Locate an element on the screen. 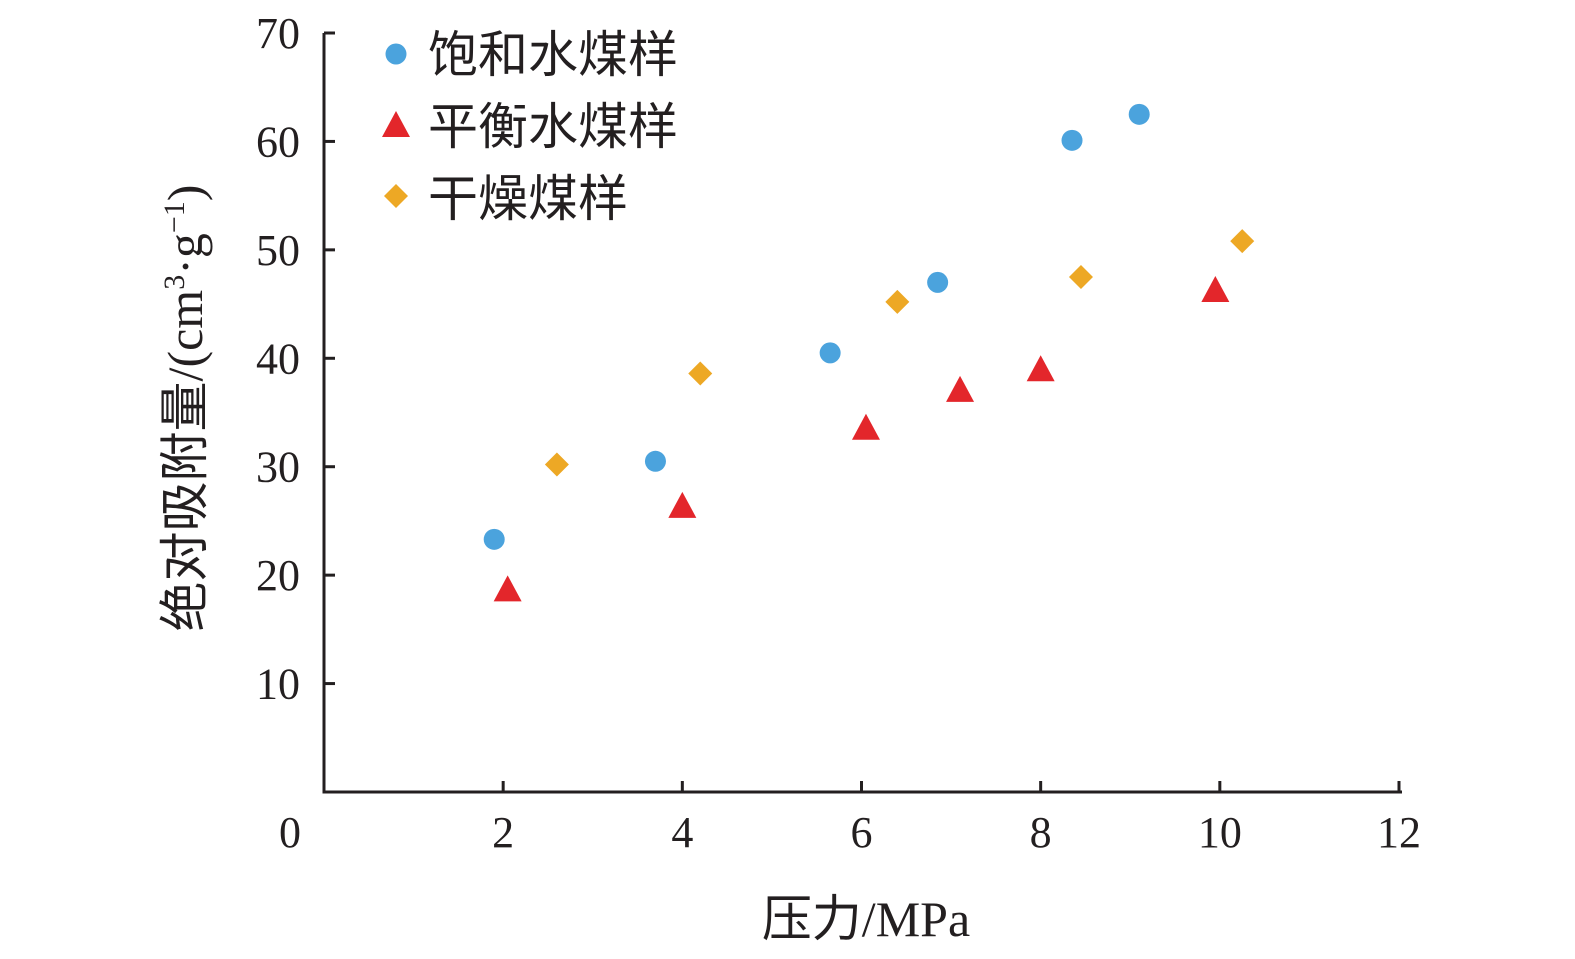 The image size is (1575, 959). legend-item-saturated: 饱和水煤样 is located at coordinates (531, 55).